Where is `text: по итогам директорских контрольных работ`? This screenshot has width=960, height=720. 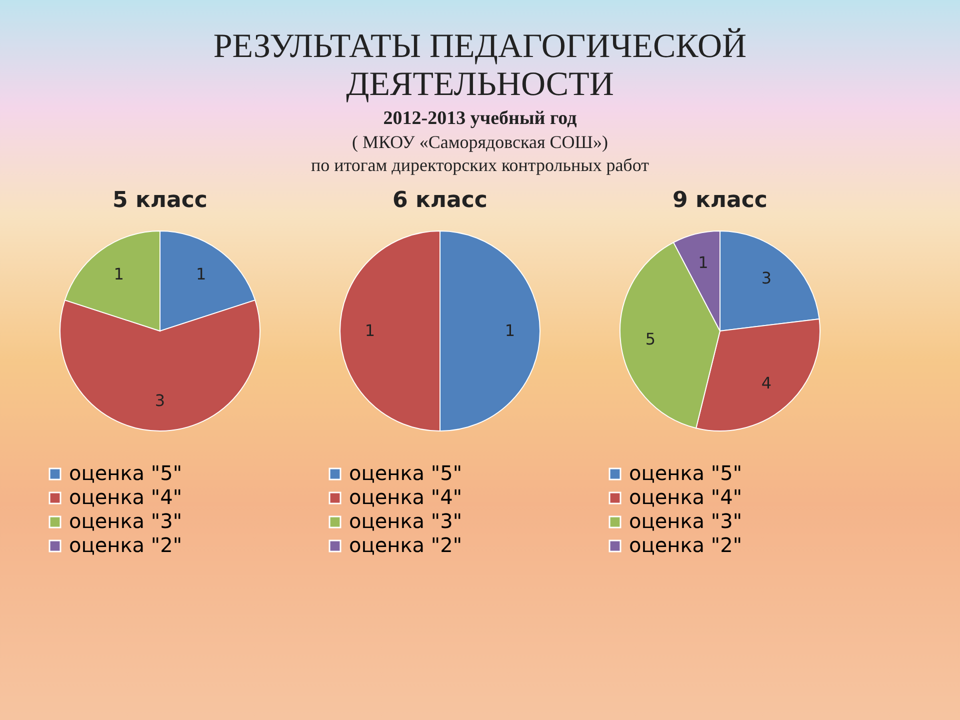 text: по итогам директорских контрольных работ is located at coordinates (480, 165).